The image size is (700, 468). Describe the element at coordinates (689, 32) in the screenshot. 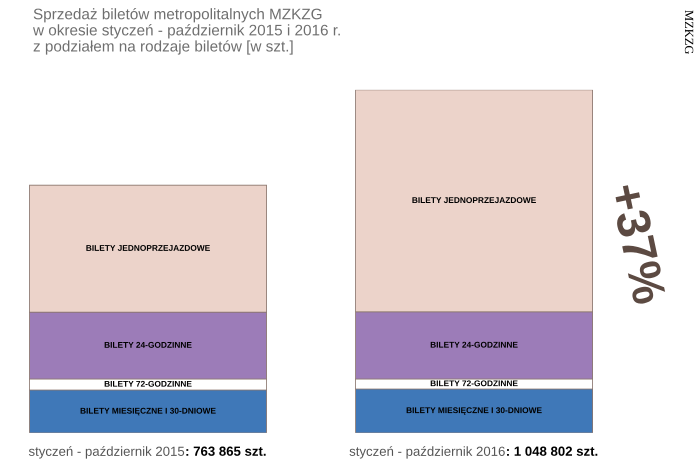

I see `text: MZKZG` at that location.